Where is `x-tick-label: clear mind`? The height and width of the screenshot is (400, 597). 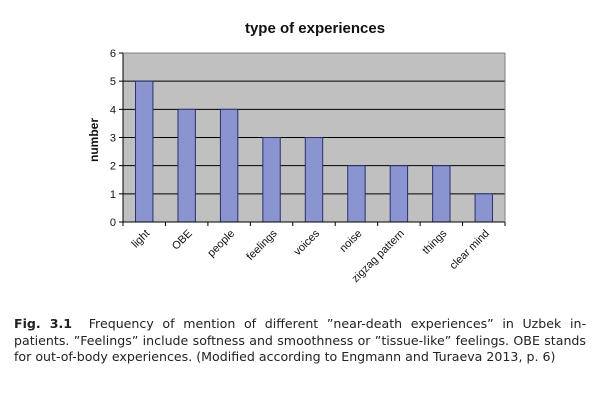 x-tick-label: clear mind is located at coordinates (470, 250).